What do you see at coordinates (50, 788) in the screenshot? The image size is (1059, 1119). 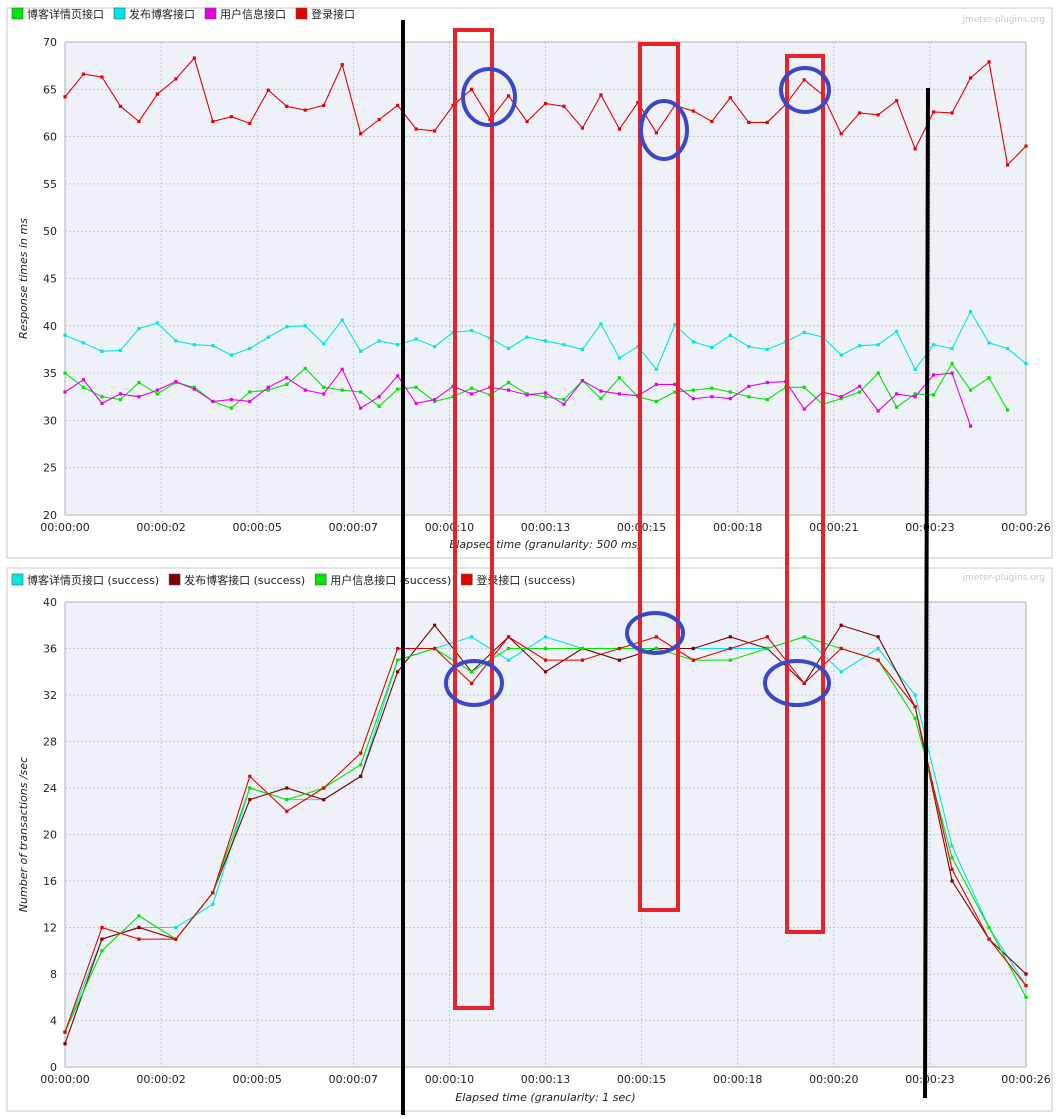 I see `y-tick-label: 24` at bounding box center [50, 788].